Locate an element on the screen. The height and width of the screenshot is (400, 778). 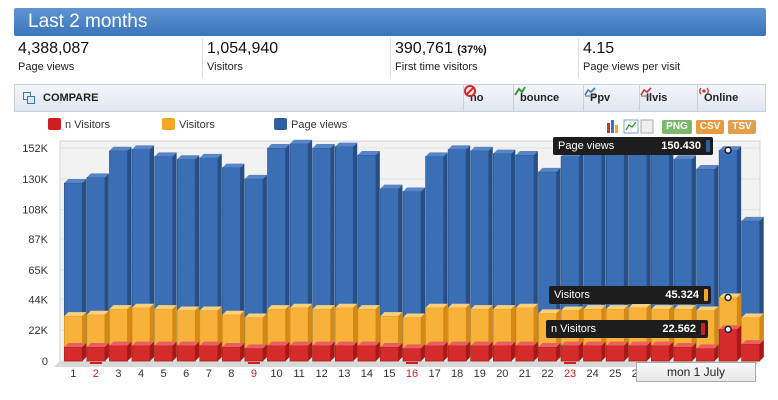
legend-label: Page views is located at coordinates (319, 125).